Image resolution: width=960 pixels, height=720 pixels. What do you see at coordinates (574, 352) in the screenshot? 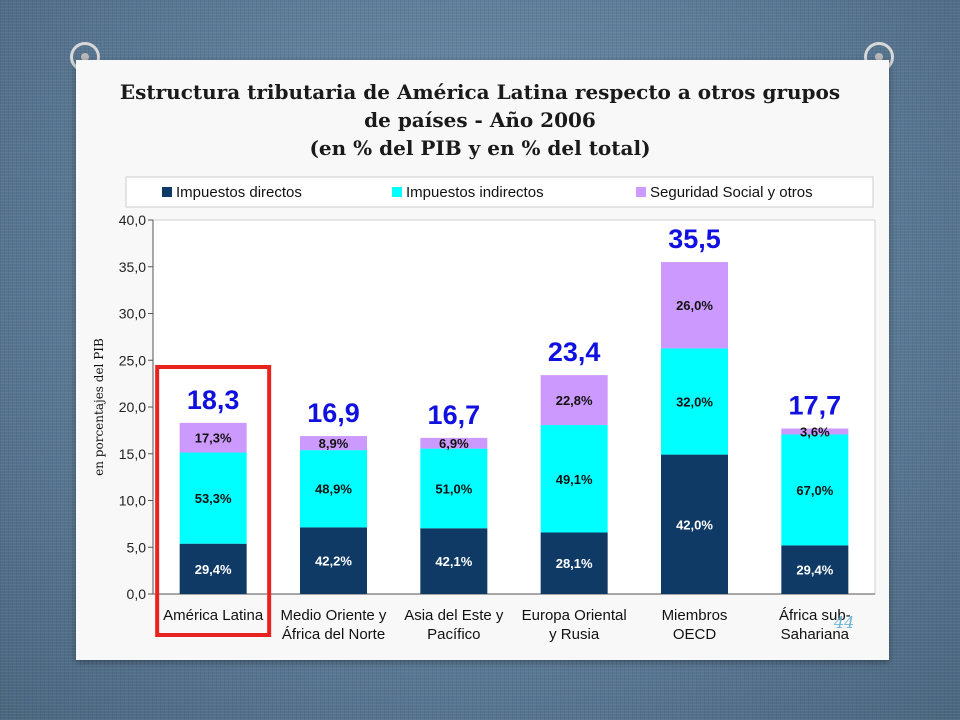
I see `total-label: 23,4` at bounding box center [574, 352].